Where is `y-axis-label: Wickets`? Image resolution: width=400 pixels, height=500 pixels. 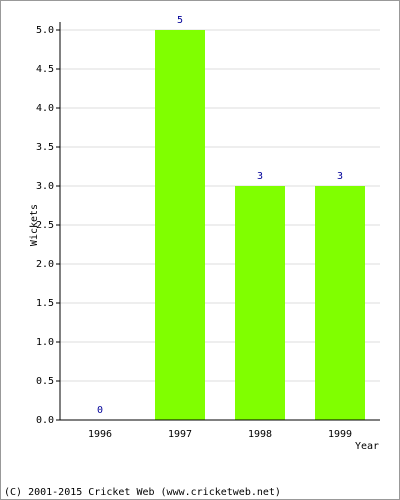 y-axis-label: Wickets is located at coordinates (34, 225).